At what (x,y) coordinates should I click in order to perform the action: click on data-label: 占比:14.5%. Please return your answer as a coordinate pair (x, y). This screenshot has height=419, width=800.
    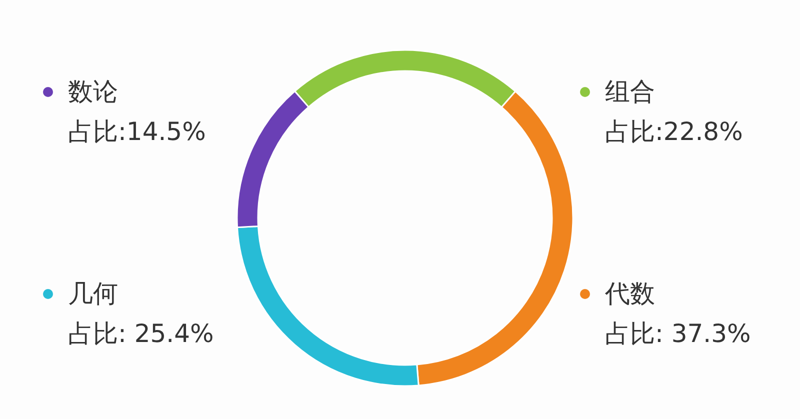
    Looking at the image, I should click on (137, 131).